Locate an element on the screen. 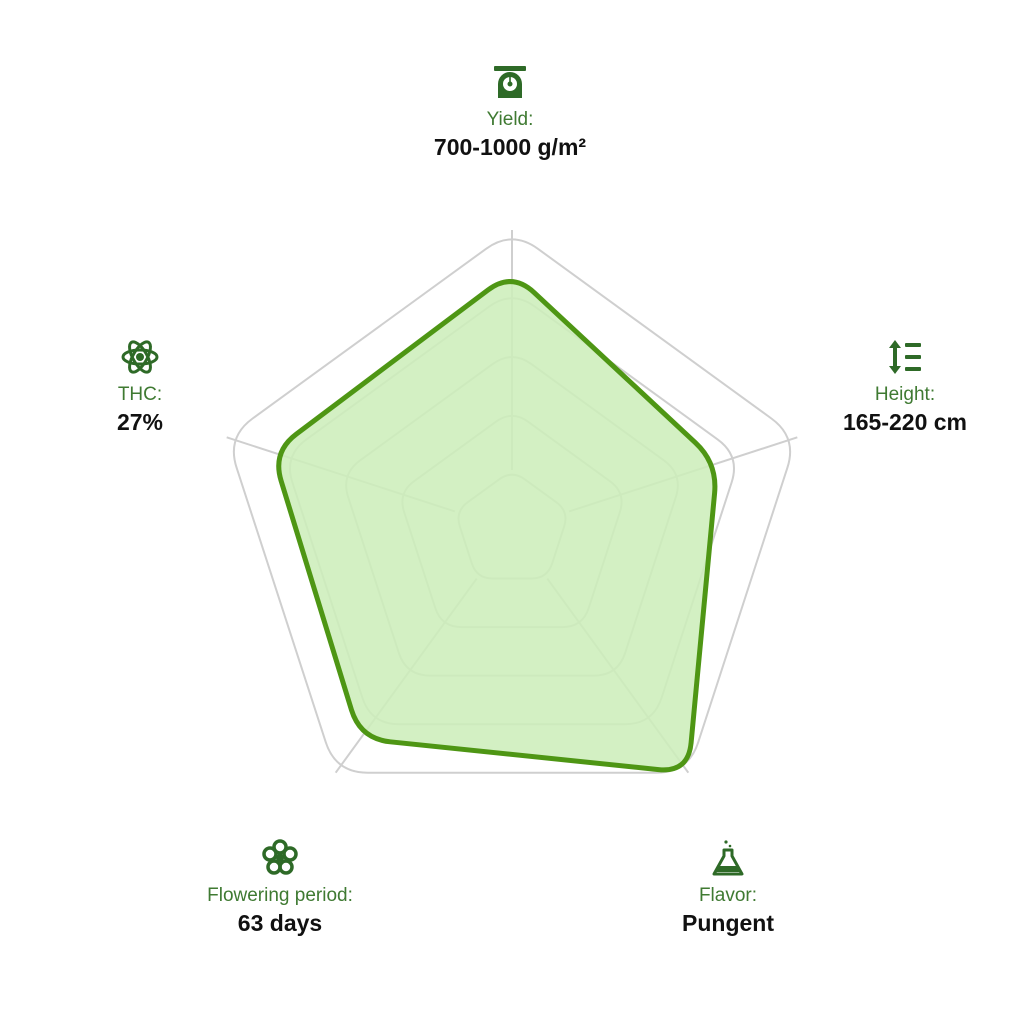  axis-thc: THC: 27% is located at coordinates (140, 387).